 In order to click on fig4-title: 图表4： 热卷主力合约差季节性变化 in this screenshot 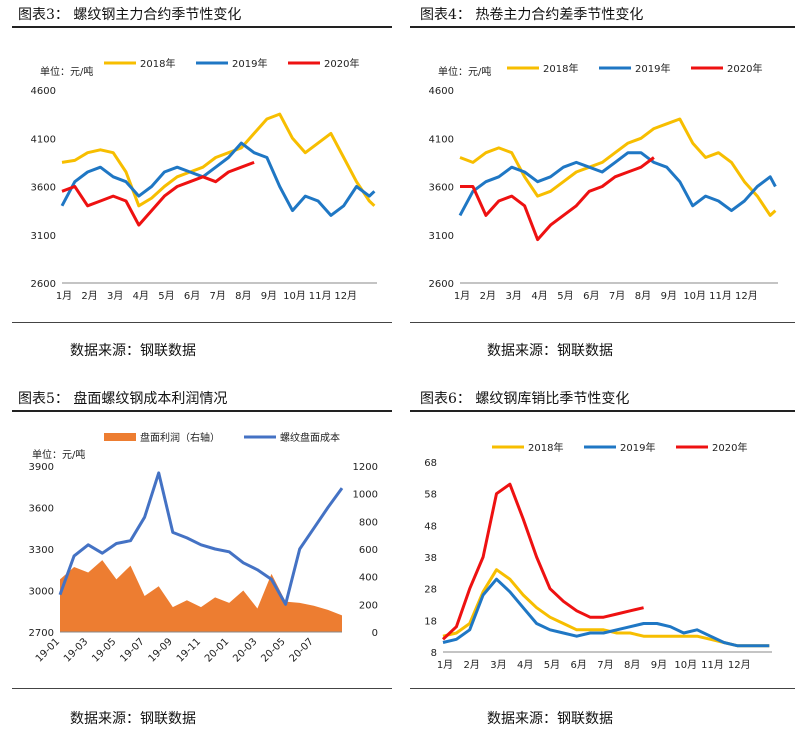, I will do `click(532, 15)`.